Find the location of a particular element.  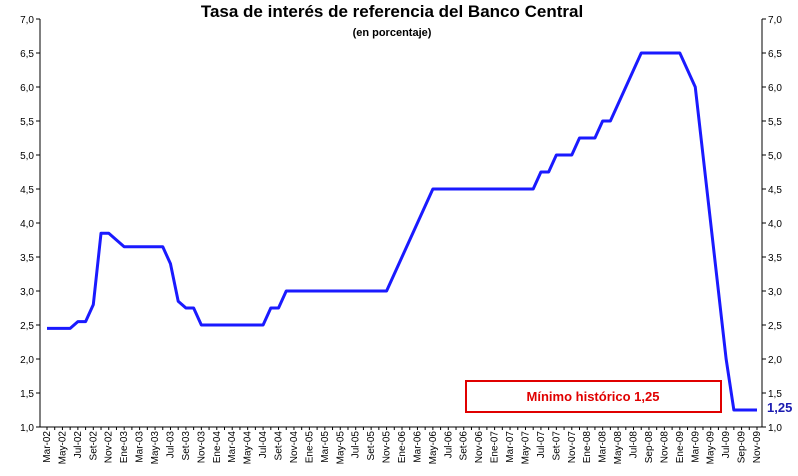

x-tick-label: Ene-09 is located at coordinates (680, 447).